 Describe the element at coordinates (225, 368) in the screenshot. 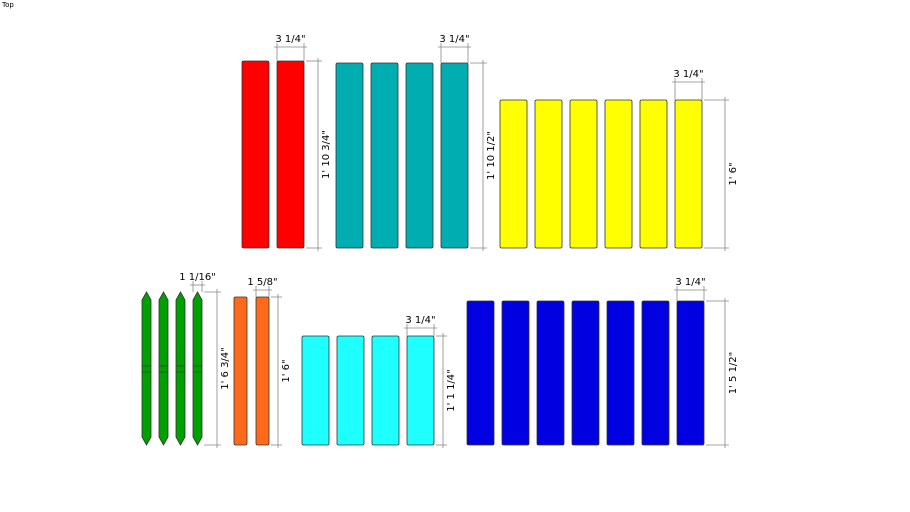

I see `height-label: 1' 6 3/4"` at that location.